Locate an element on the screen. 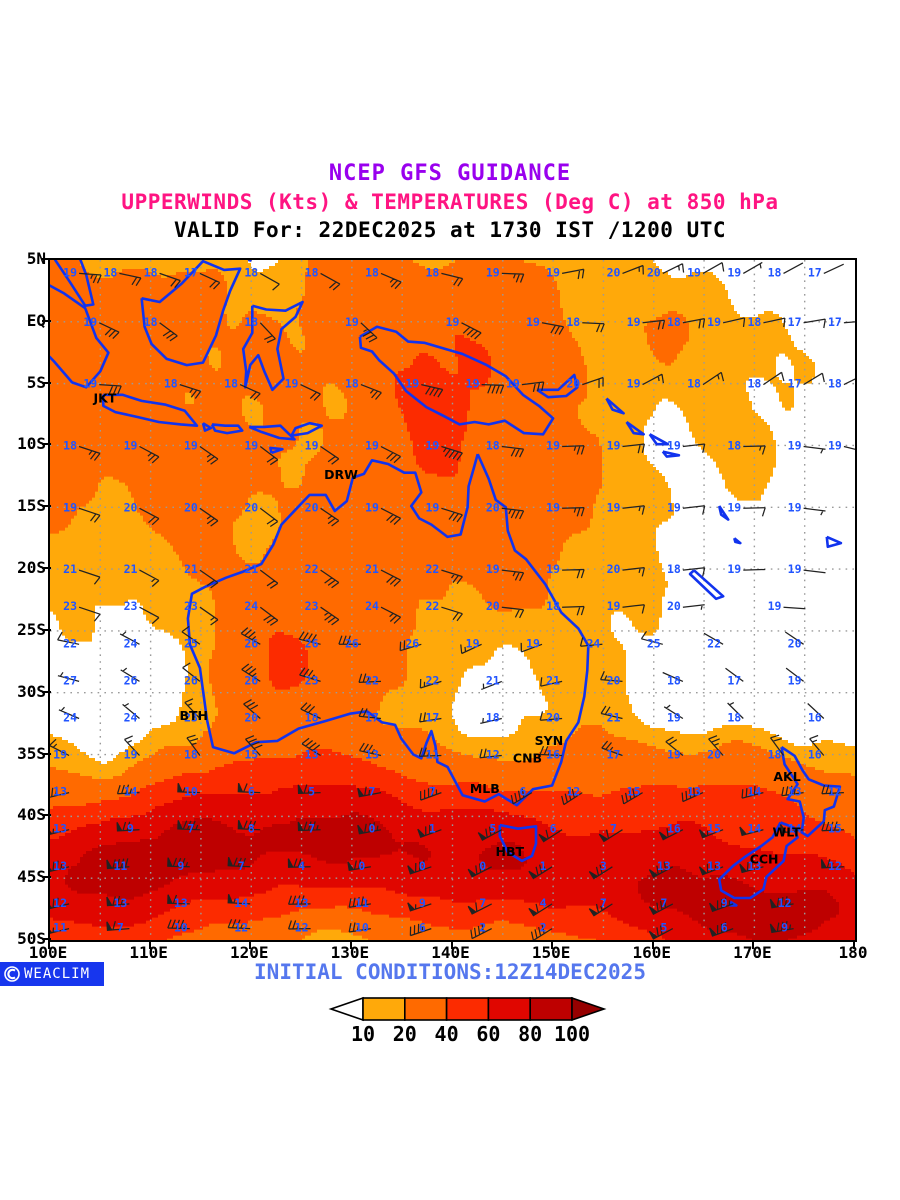  svg-text: 24 is located at coordinates (593, 643).